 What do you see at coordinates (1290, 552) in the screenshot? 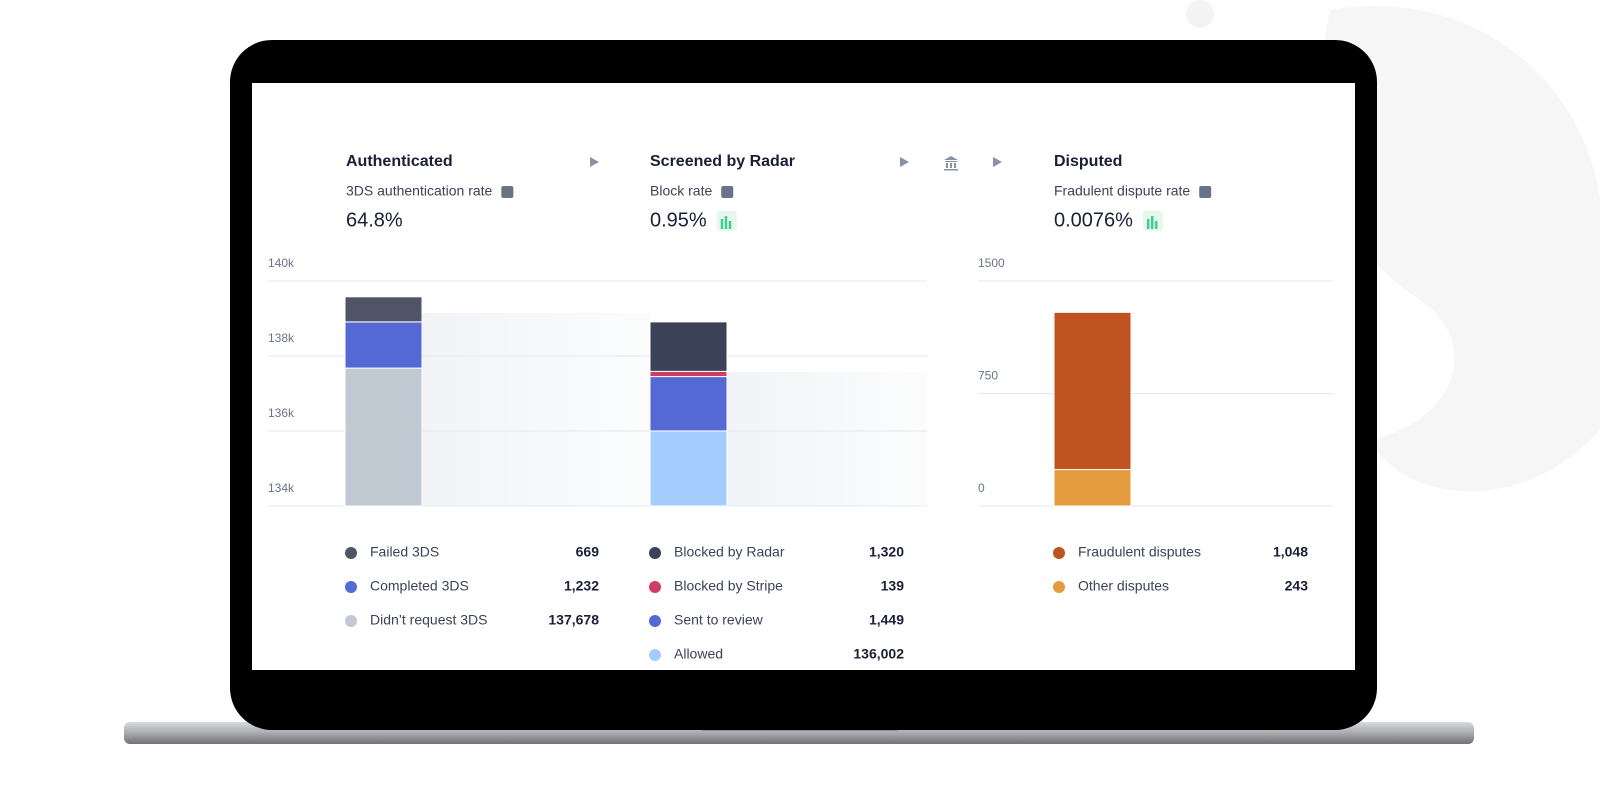
I see `legend-value: 1,048` at bounding box center [1290, 552].